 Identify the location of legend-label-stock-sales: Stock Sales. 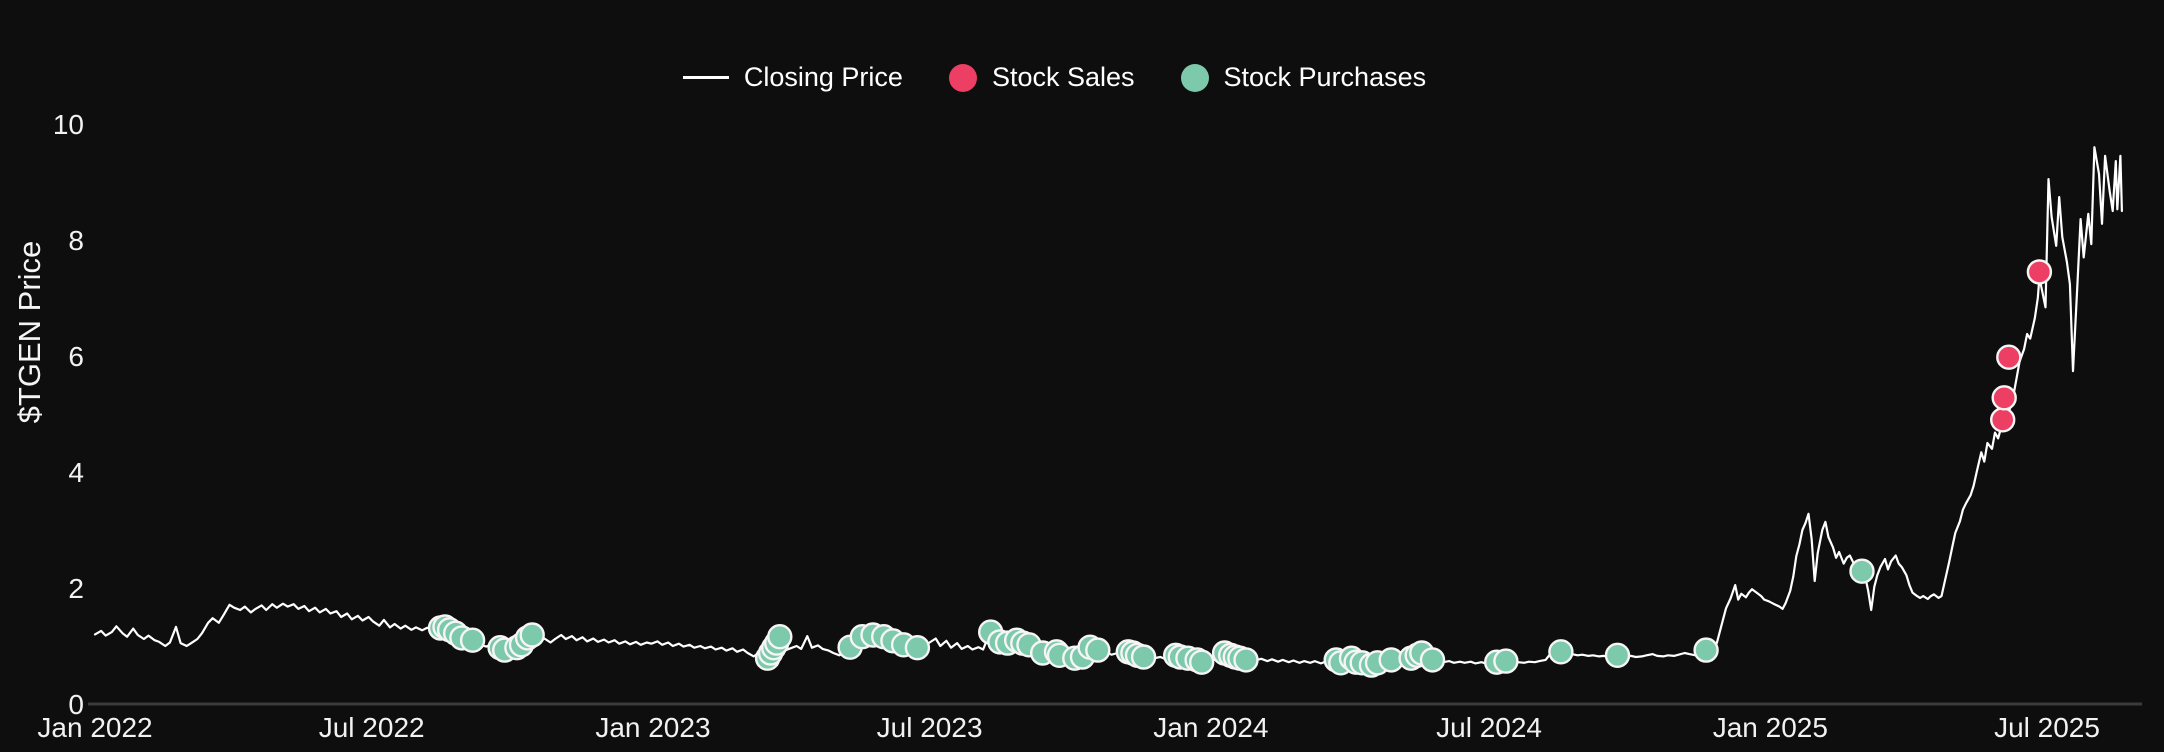
(1063, 77).